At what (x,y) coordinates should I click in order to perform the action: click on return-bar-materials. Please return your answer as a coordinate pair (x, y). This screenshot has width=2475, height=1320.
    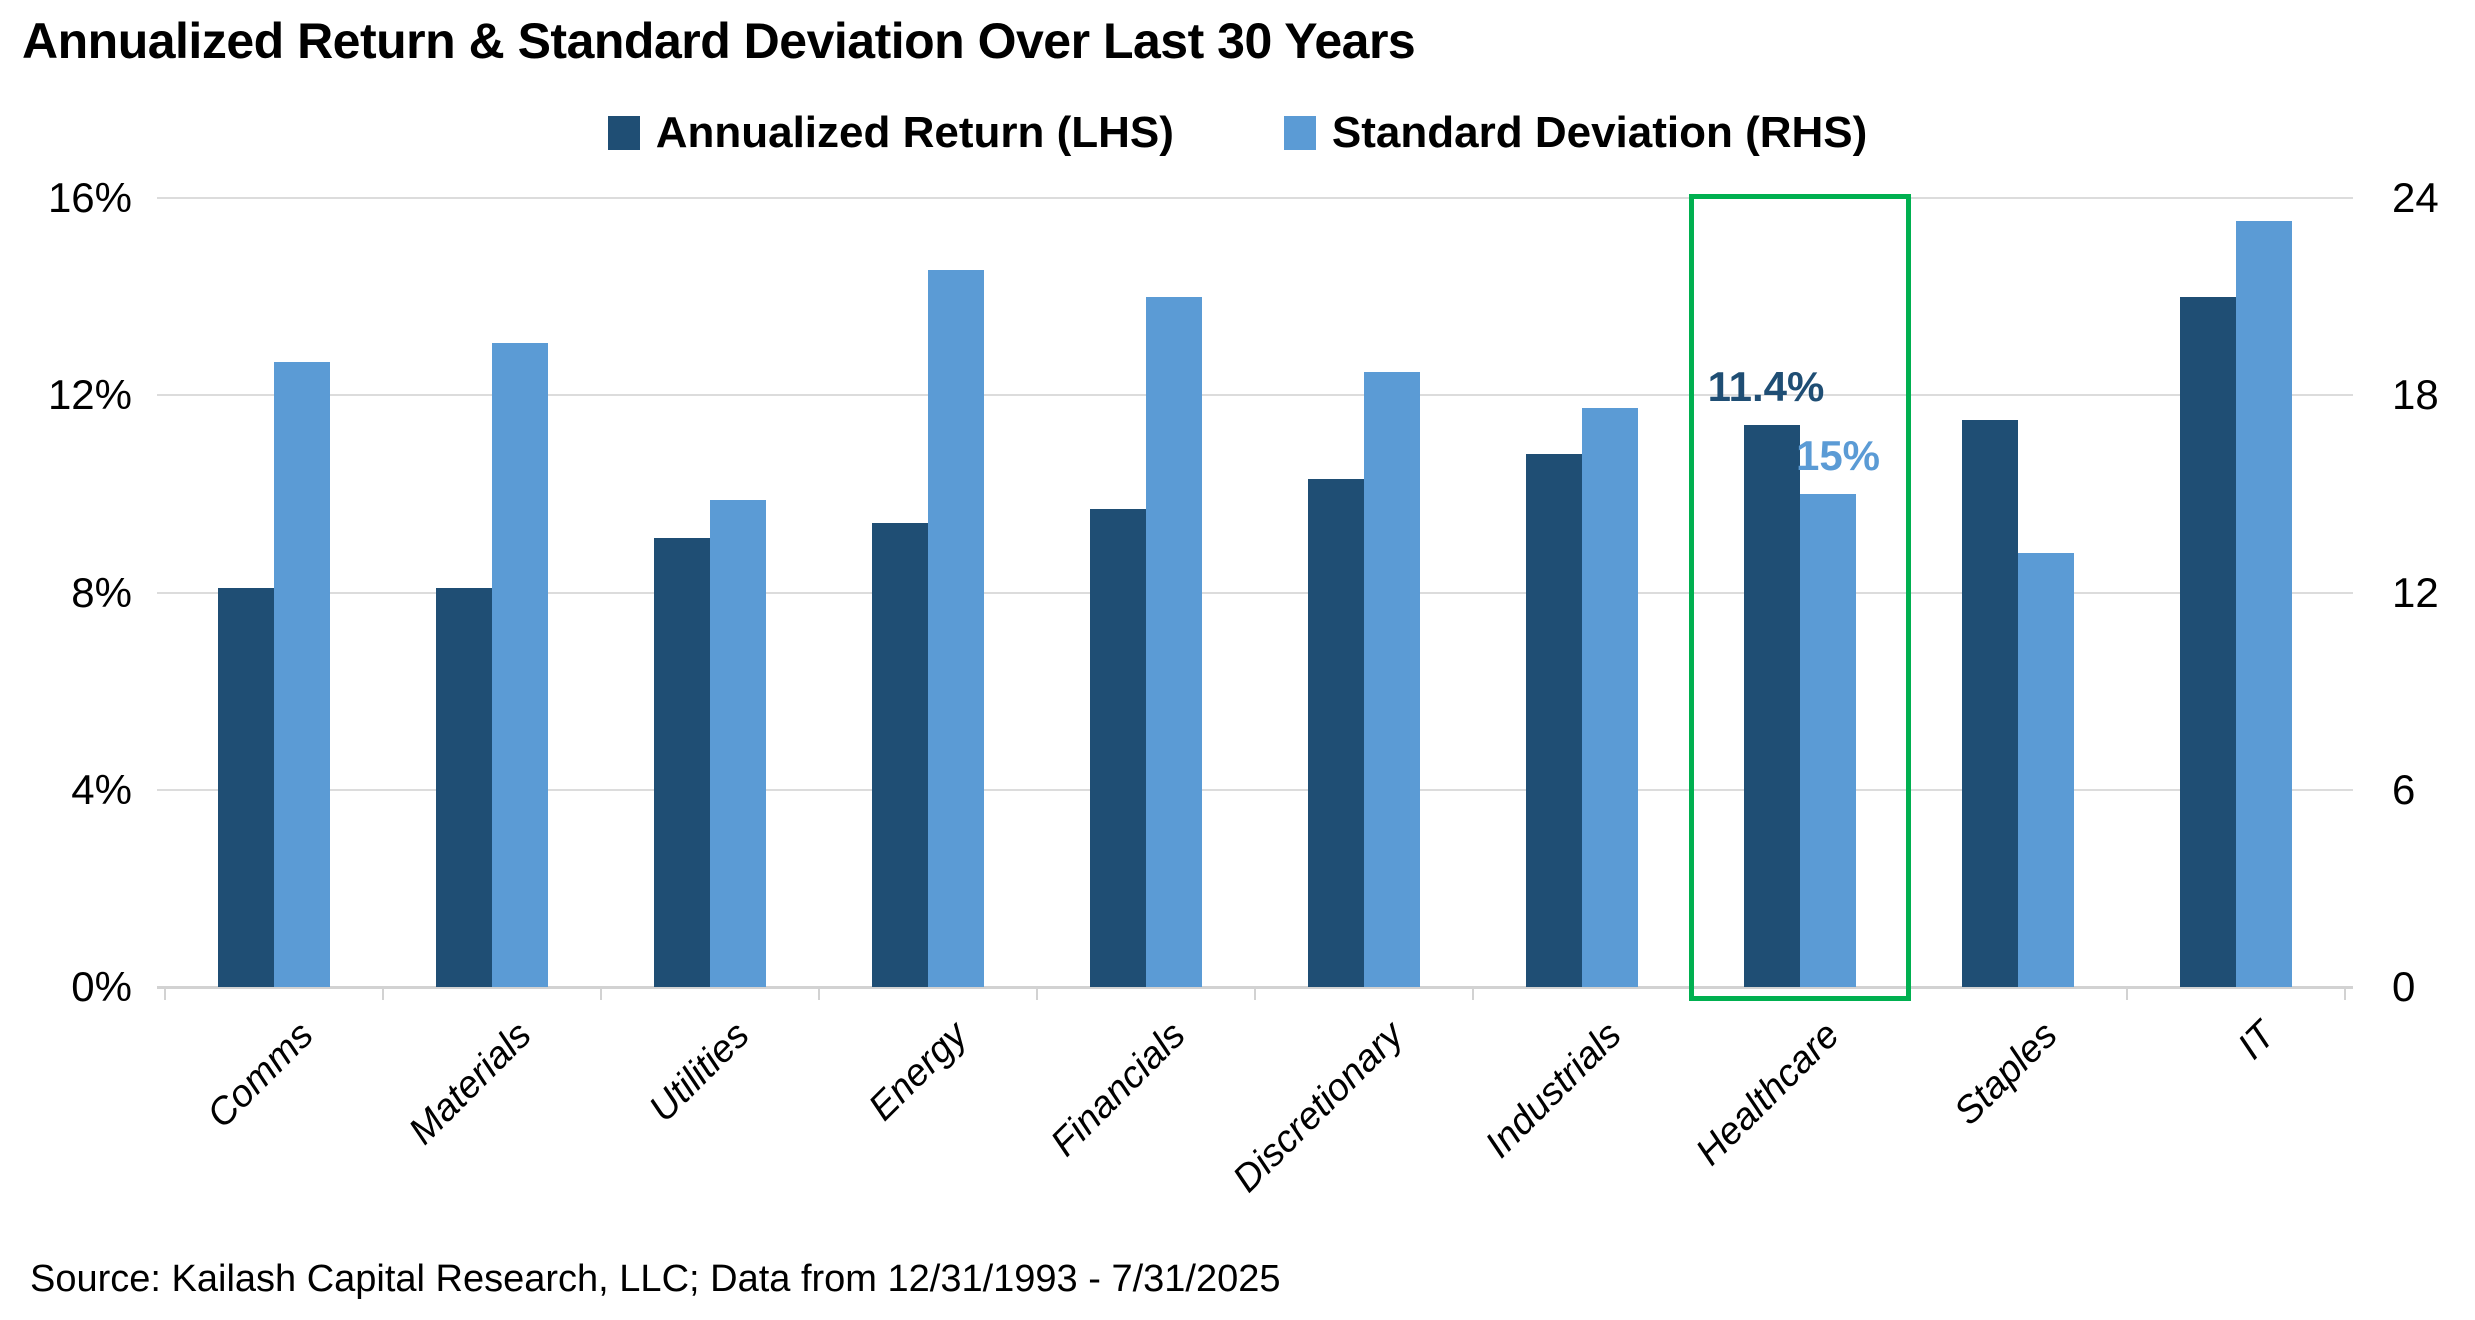
    Looking at the image, I should click on (464, 787).